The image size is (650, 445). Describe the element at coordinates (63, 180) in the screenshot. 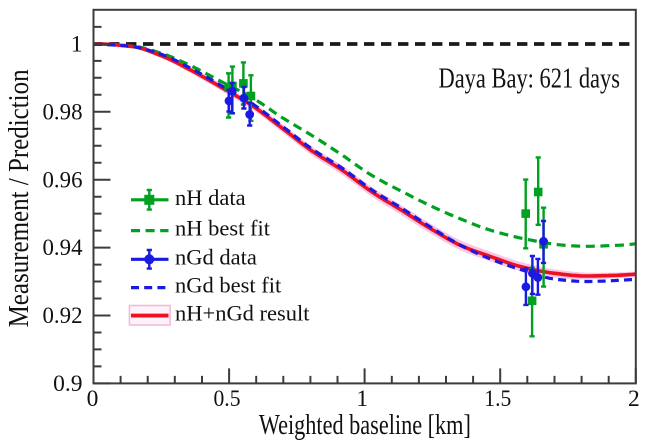

I see `svg-text: 0.96` at that location.